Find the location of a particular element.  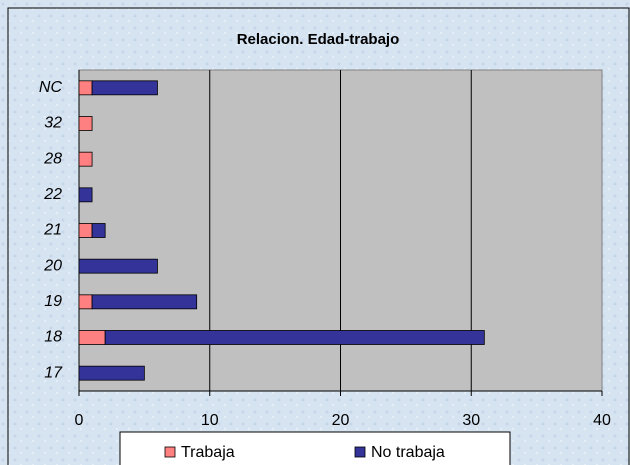

y-tick-label: 18 is located at coordinates (53, 337).